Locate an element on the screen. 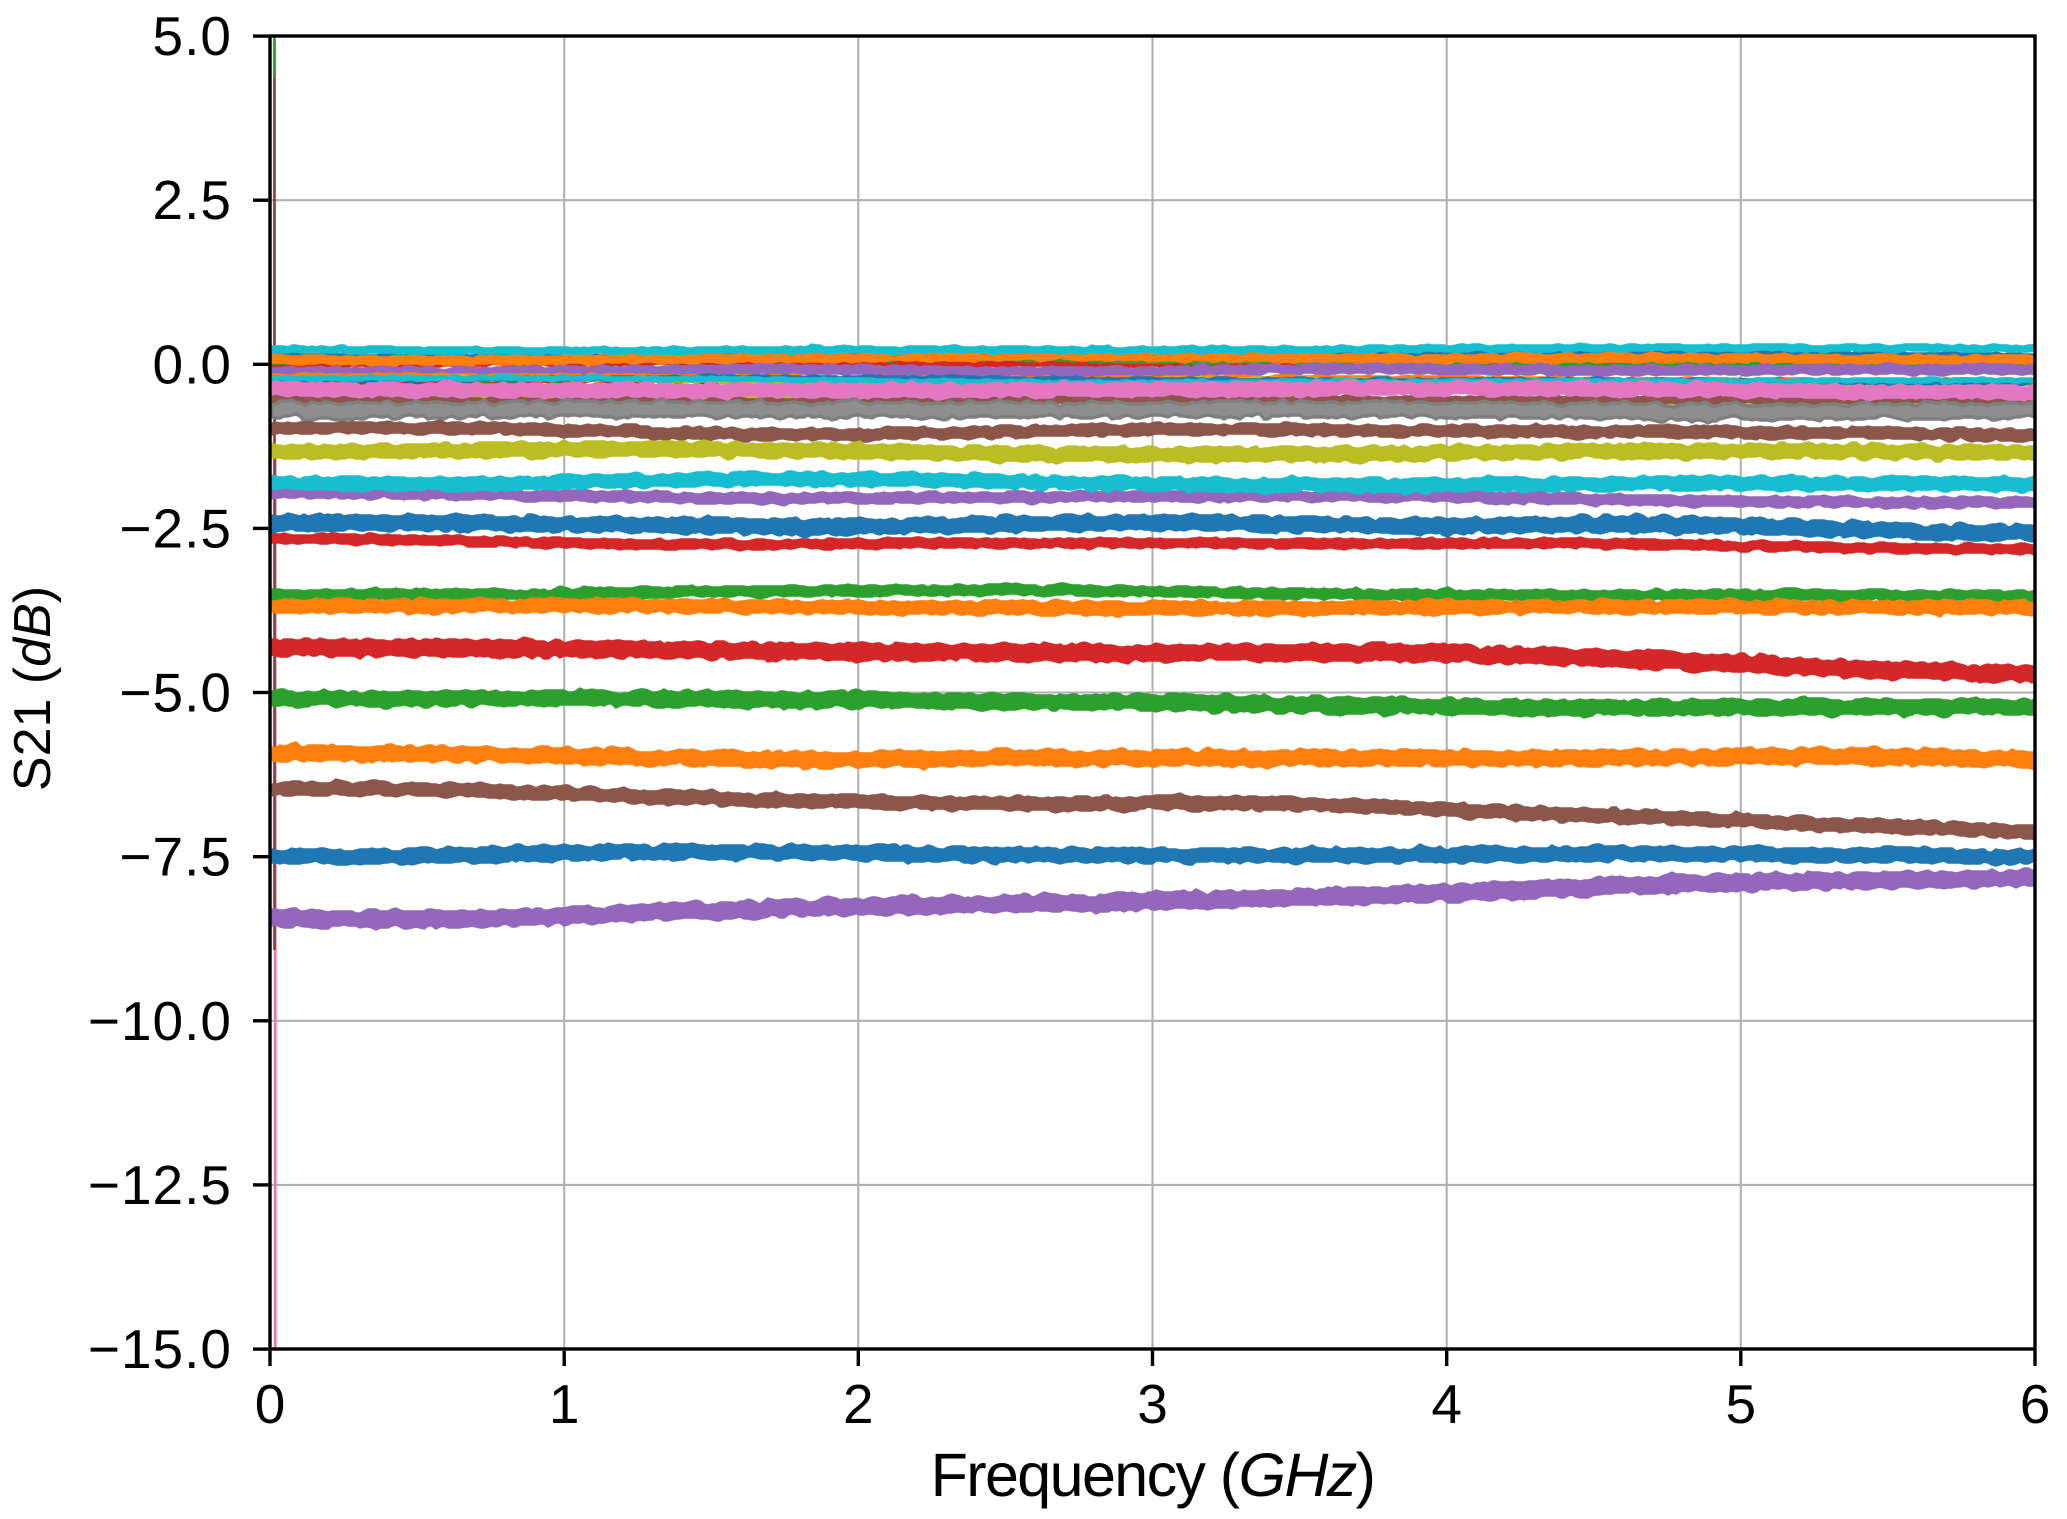  svg-text: Frequency (GHz) is located at coordinates (1153, 1475).